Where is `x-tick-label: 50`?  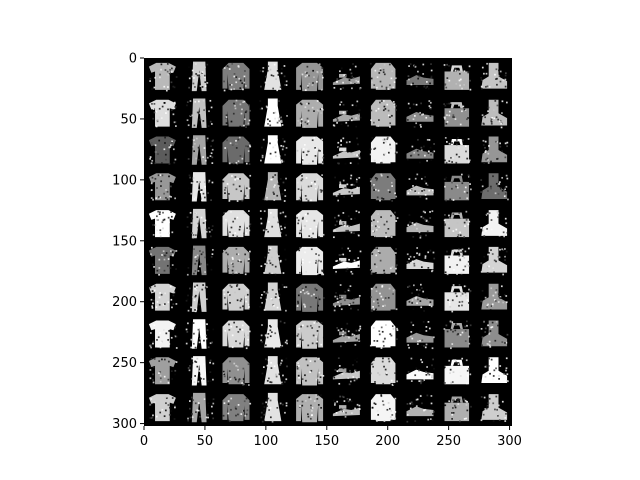 x-tick-label: 50 is located at coordinates (205, 441).